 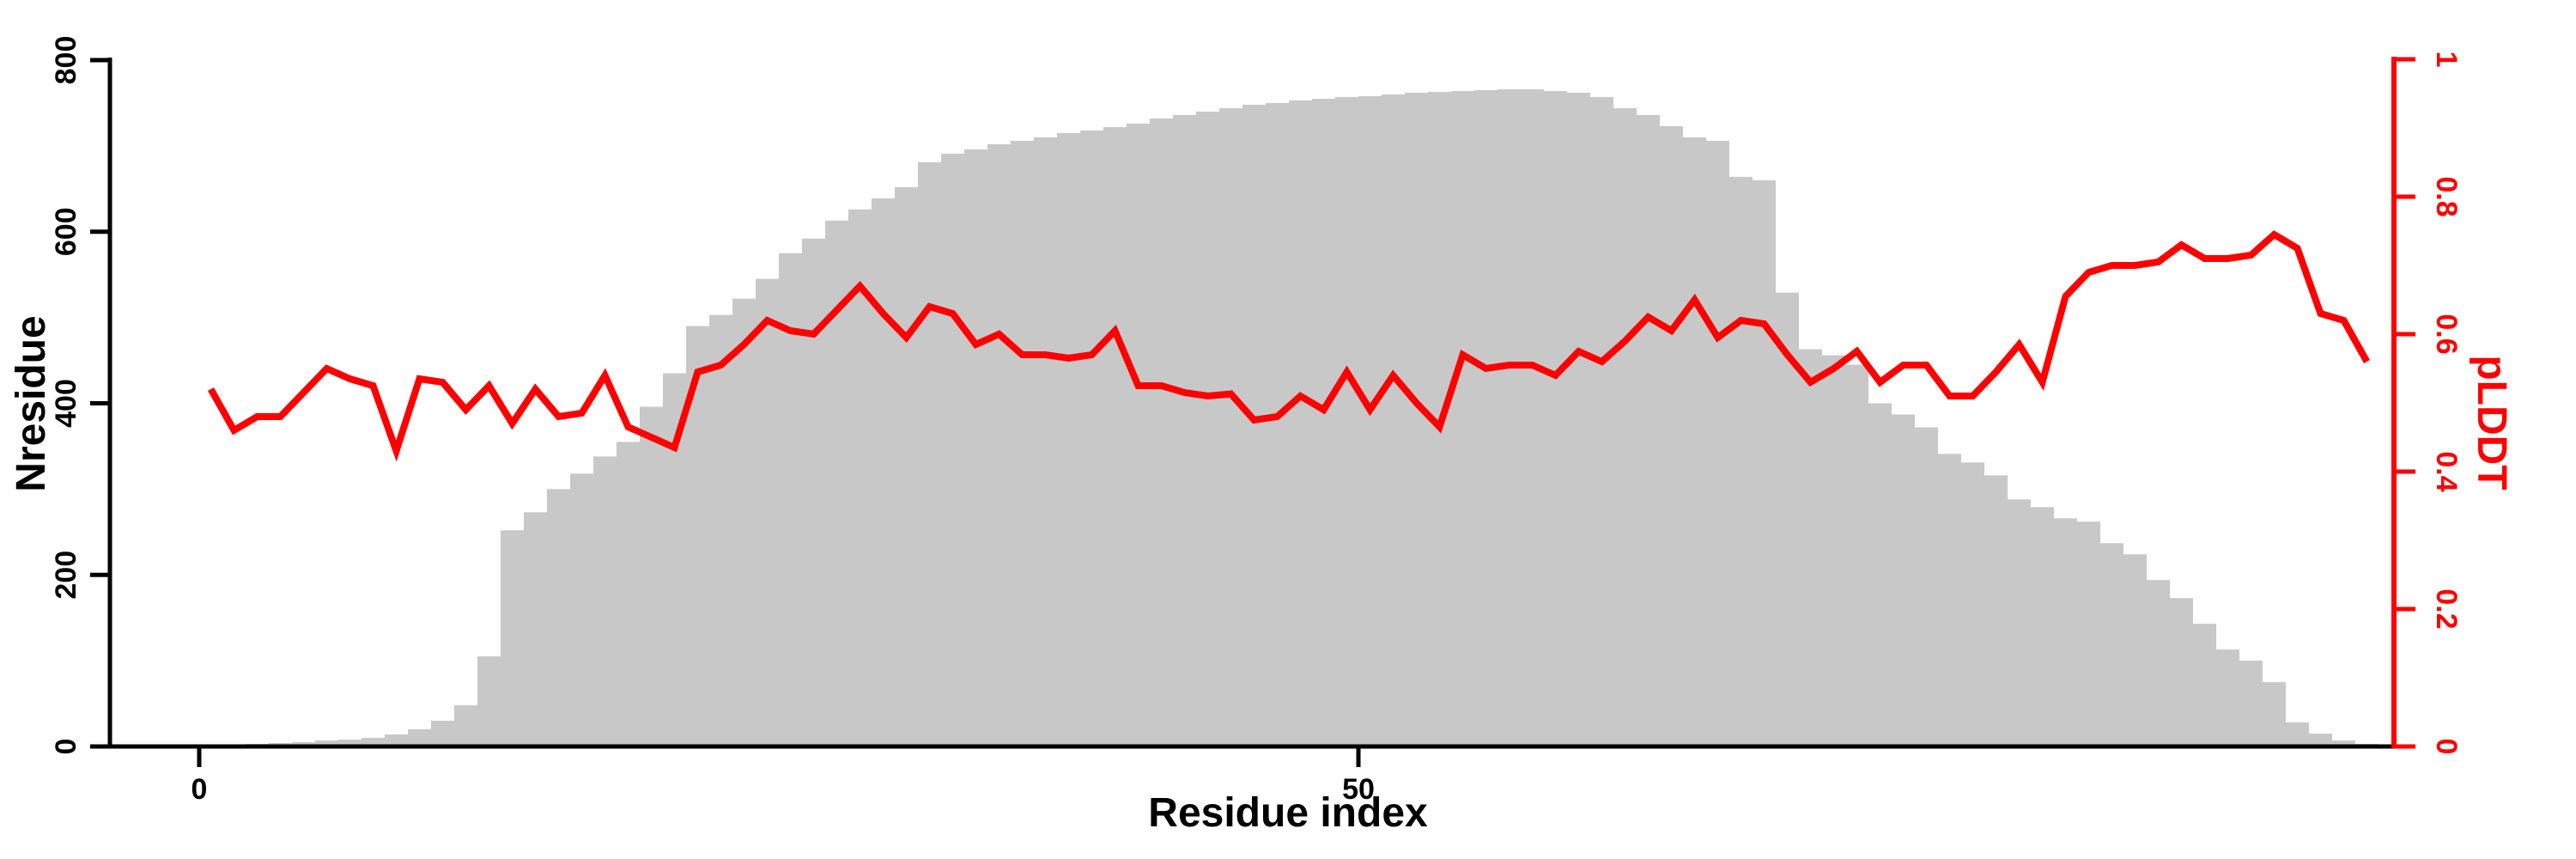 I want to click on y-right-tick-label: 0.6, so click(x=2446, y=334).